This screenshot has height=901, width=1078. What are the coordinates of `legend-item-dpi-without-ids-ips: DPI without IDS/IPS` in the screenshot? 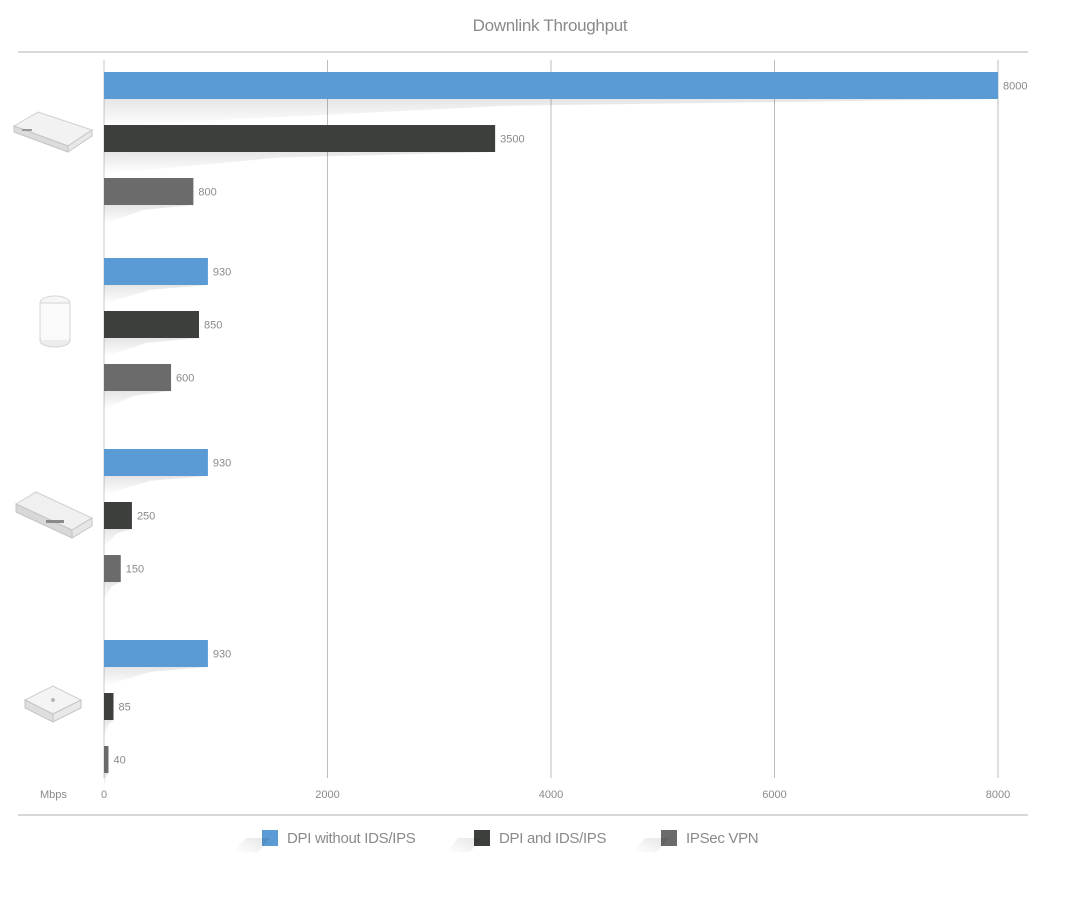 It's located at (325, 839).